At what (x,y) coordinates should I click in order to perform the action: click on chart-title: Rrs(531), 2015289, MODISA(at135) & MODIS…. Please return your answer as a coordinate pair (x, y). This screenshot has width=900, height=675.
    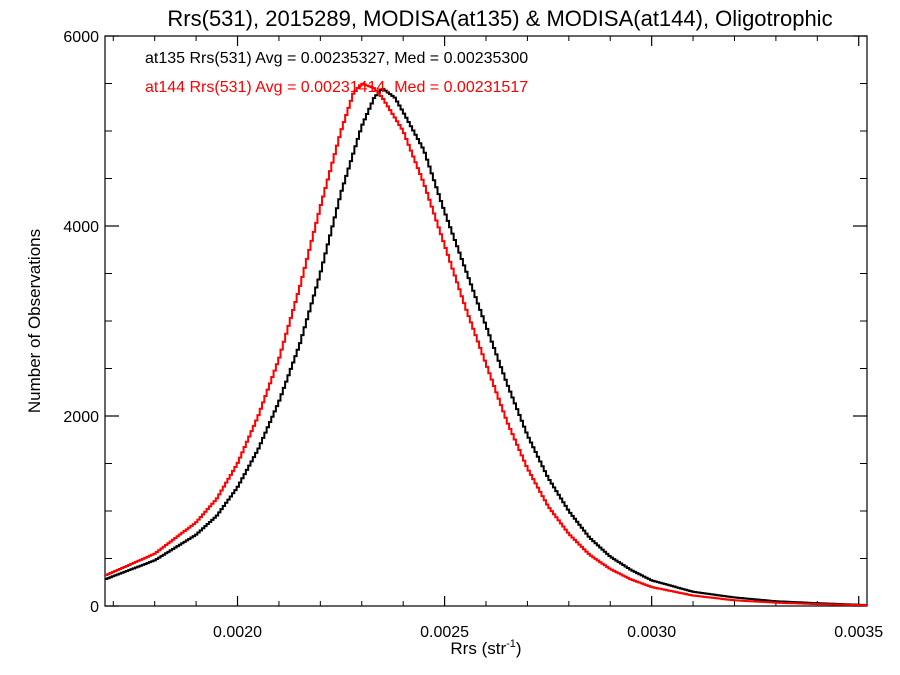
    Looking at the image, I should click on (499, 18).